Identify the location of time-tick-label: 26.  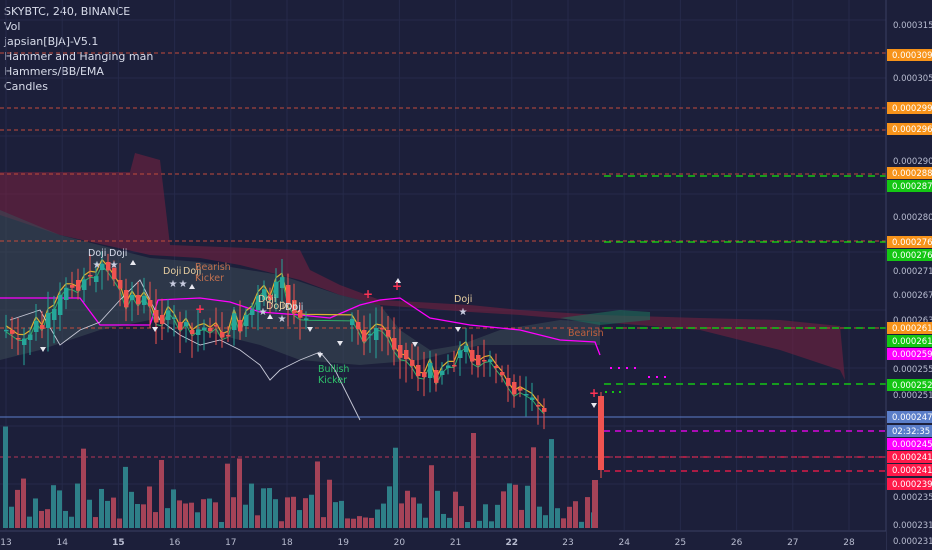
(737, 543).